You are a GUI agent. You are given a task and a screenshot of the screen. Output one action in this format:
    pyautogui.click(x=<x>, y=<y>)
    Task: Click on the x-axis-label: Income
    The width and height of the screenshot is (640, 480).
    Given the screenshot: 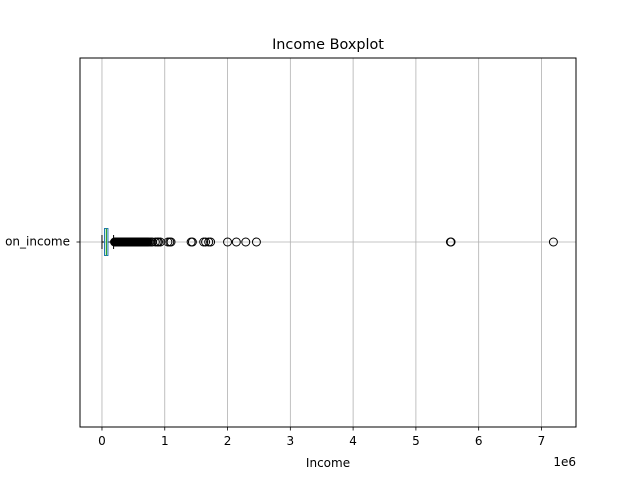 What is the action you would take?
    pyautogui.click(x=328, y=463)
    